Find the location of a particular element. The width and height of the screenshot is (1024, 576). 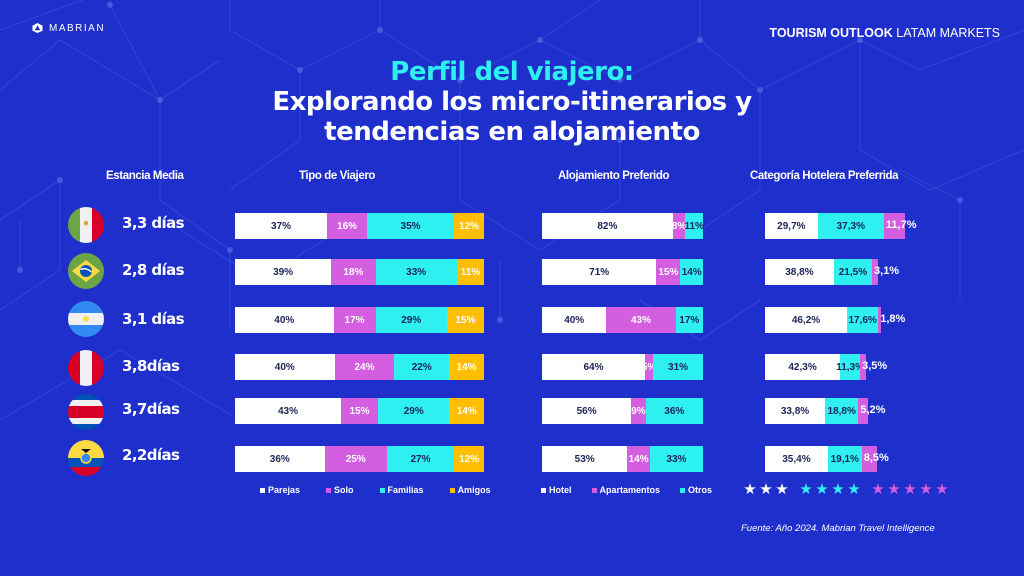

traveler-bar-mexico: 37% 16% 35% 12% is located at coordinates (359, 226).